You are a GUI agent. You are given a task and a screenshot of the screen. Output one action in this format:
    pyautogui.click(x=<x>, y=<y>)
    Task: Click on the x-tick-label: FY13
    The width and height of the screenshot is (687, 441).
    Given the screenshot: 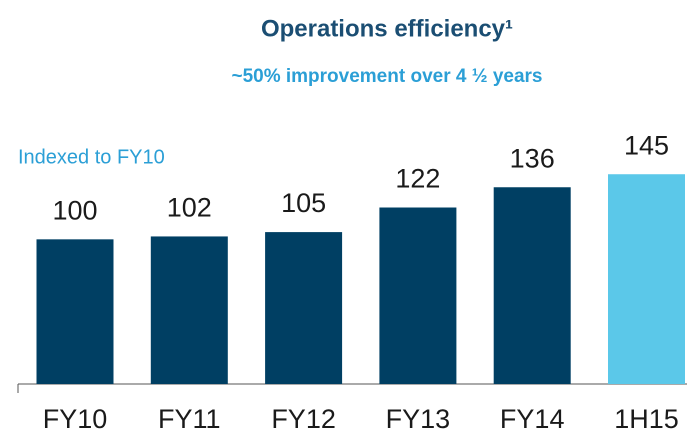 What is the action you would take?
    pyautogui.click(x=418, y=419)
    